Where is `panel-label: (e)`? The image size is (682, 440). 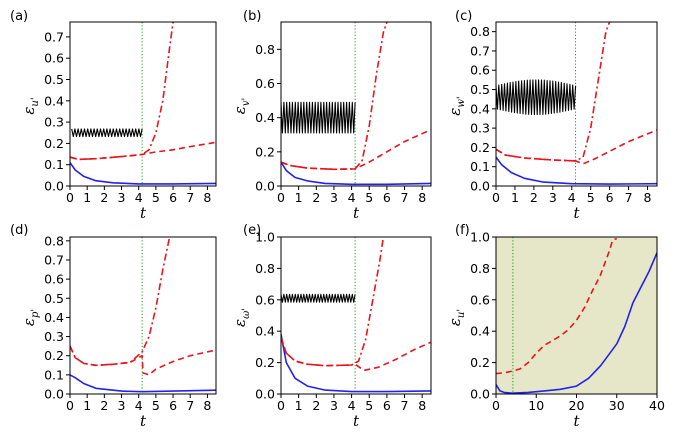
panel-label: (e) is located at coordinates (252, 230).